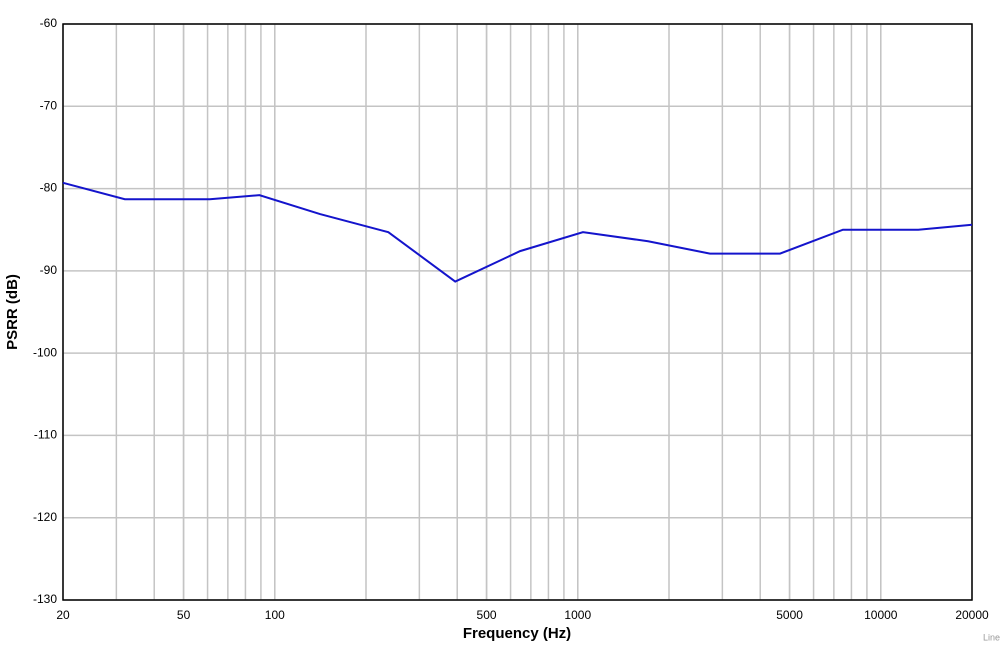  I want to click on x-tick-label: 20, so click(63, 615).